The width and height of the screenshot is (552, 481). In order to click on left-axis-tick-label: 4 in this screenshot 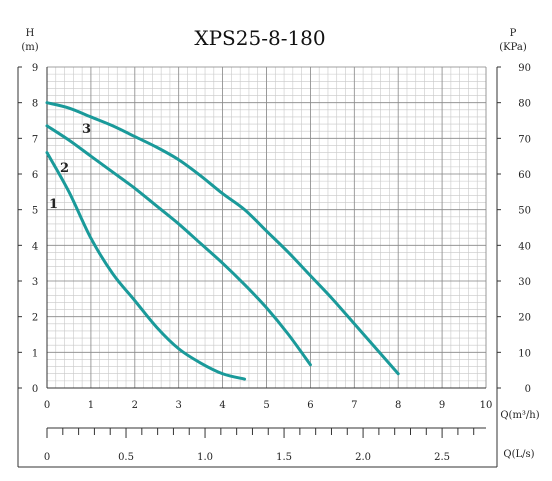, I will do `click(35, 246)`.